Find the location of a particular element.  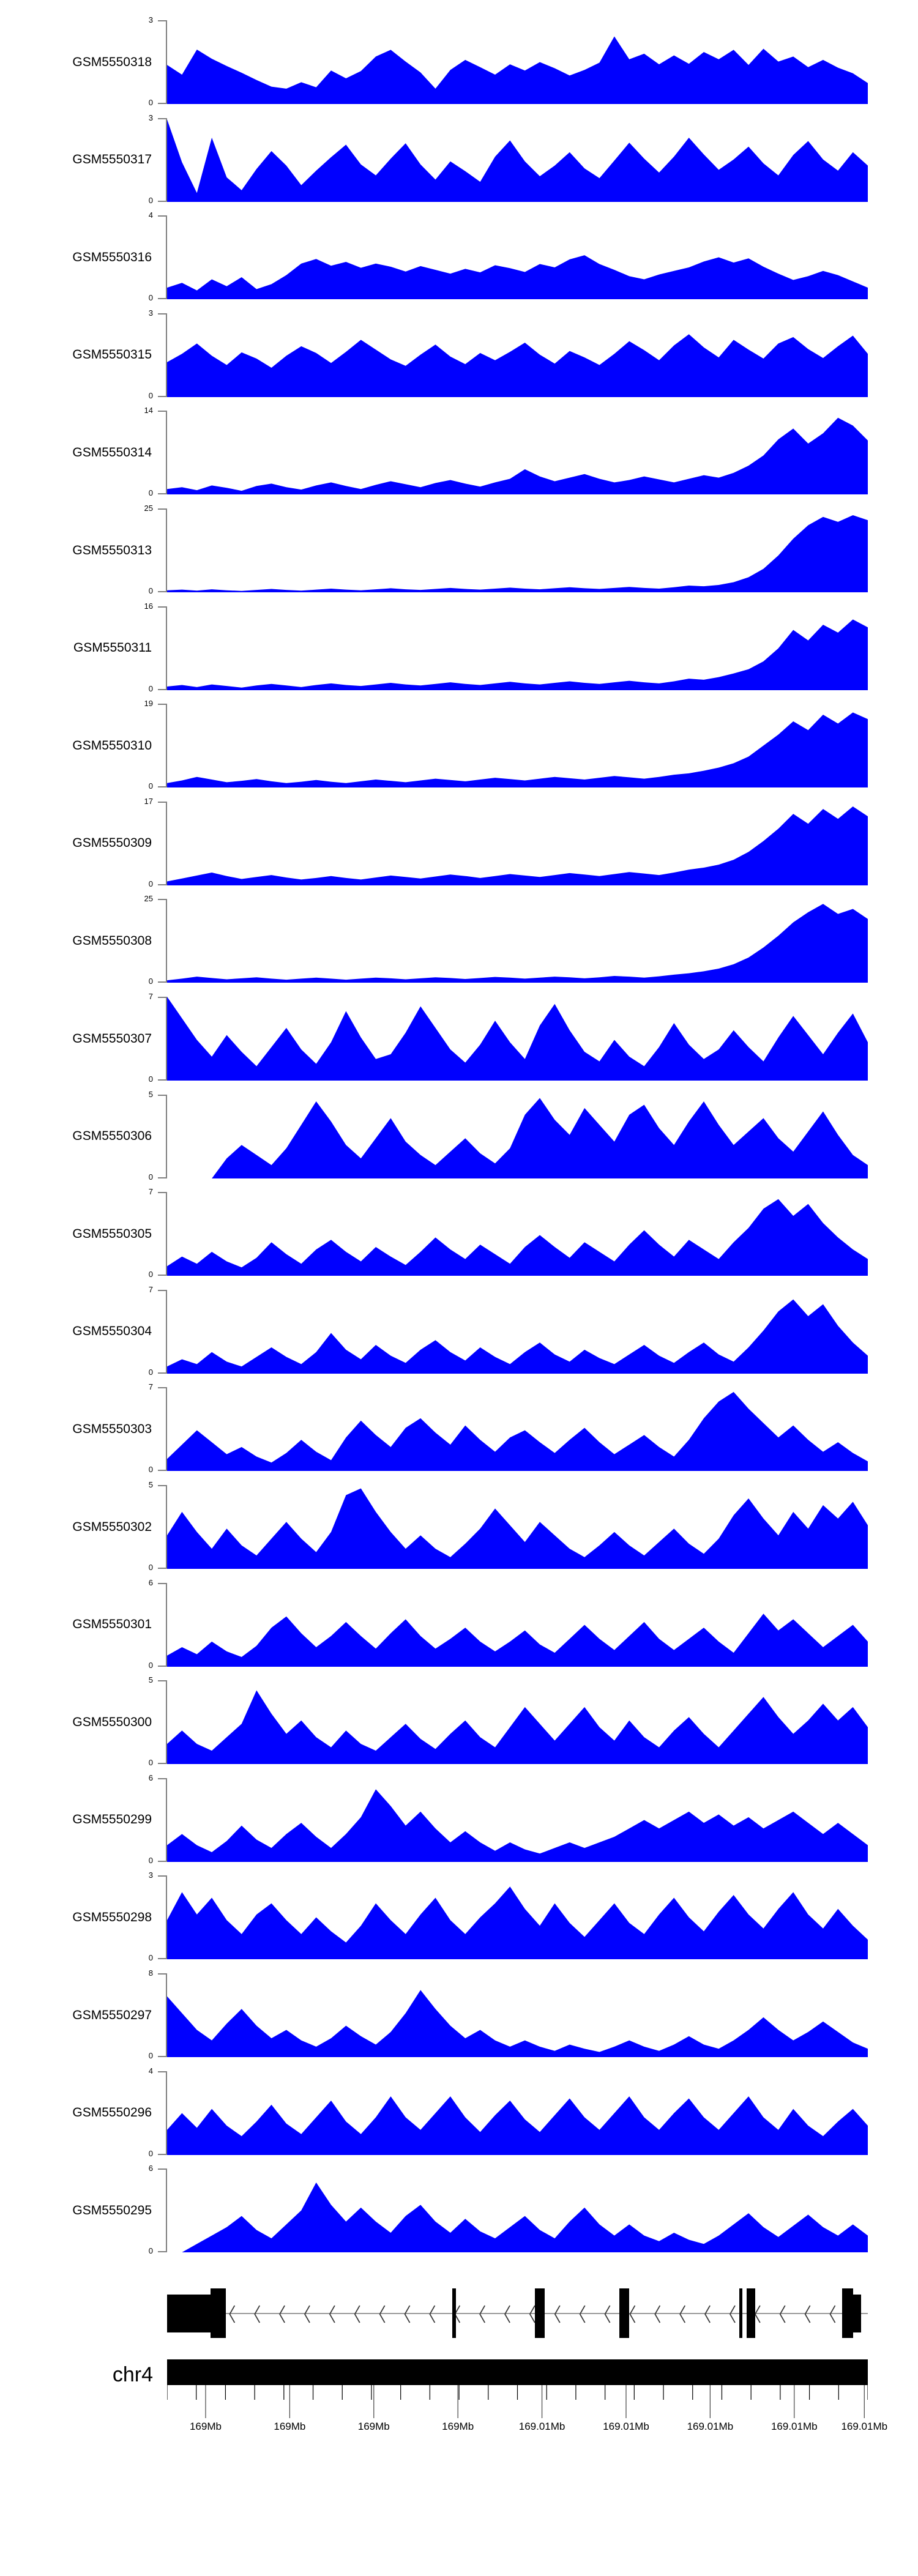

track-y-axis: 16 0 is located at coordinates (92, 653).